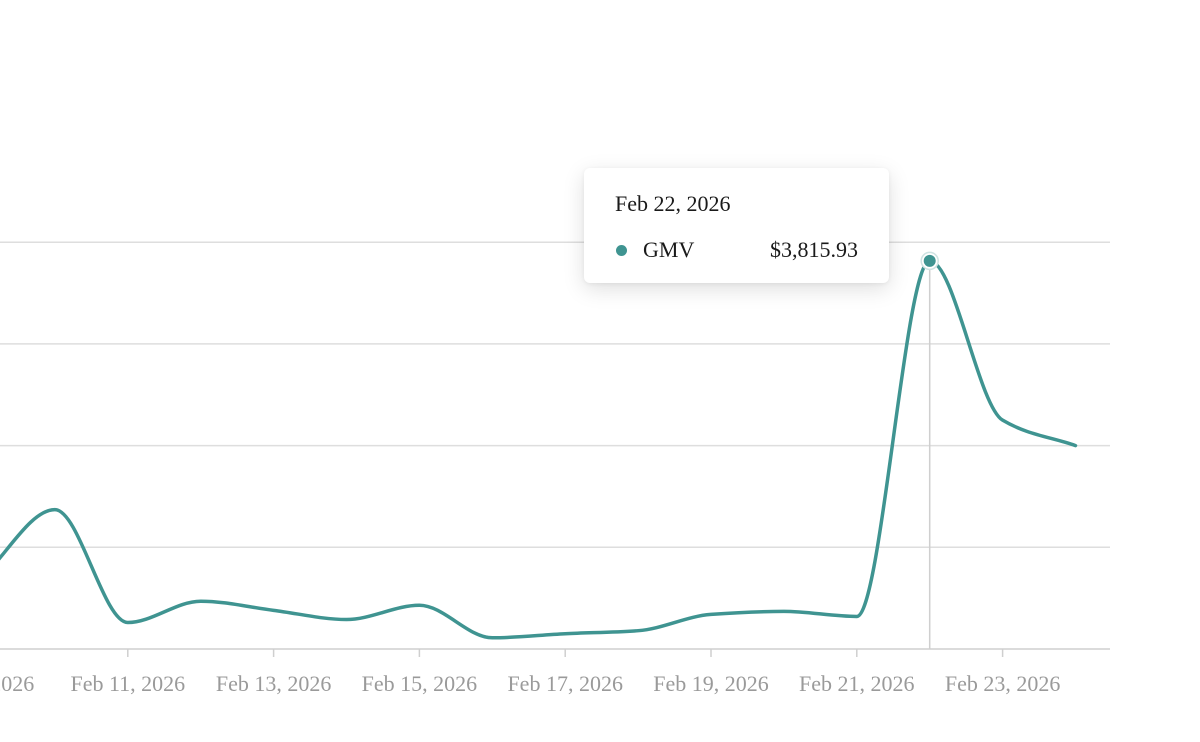 This screenshot has height=742, width=1200. What do you see at coordinates (669, 249) in the screenshot?
I see `tooltip-series-name: GMV` at bounding box center [669, 249].